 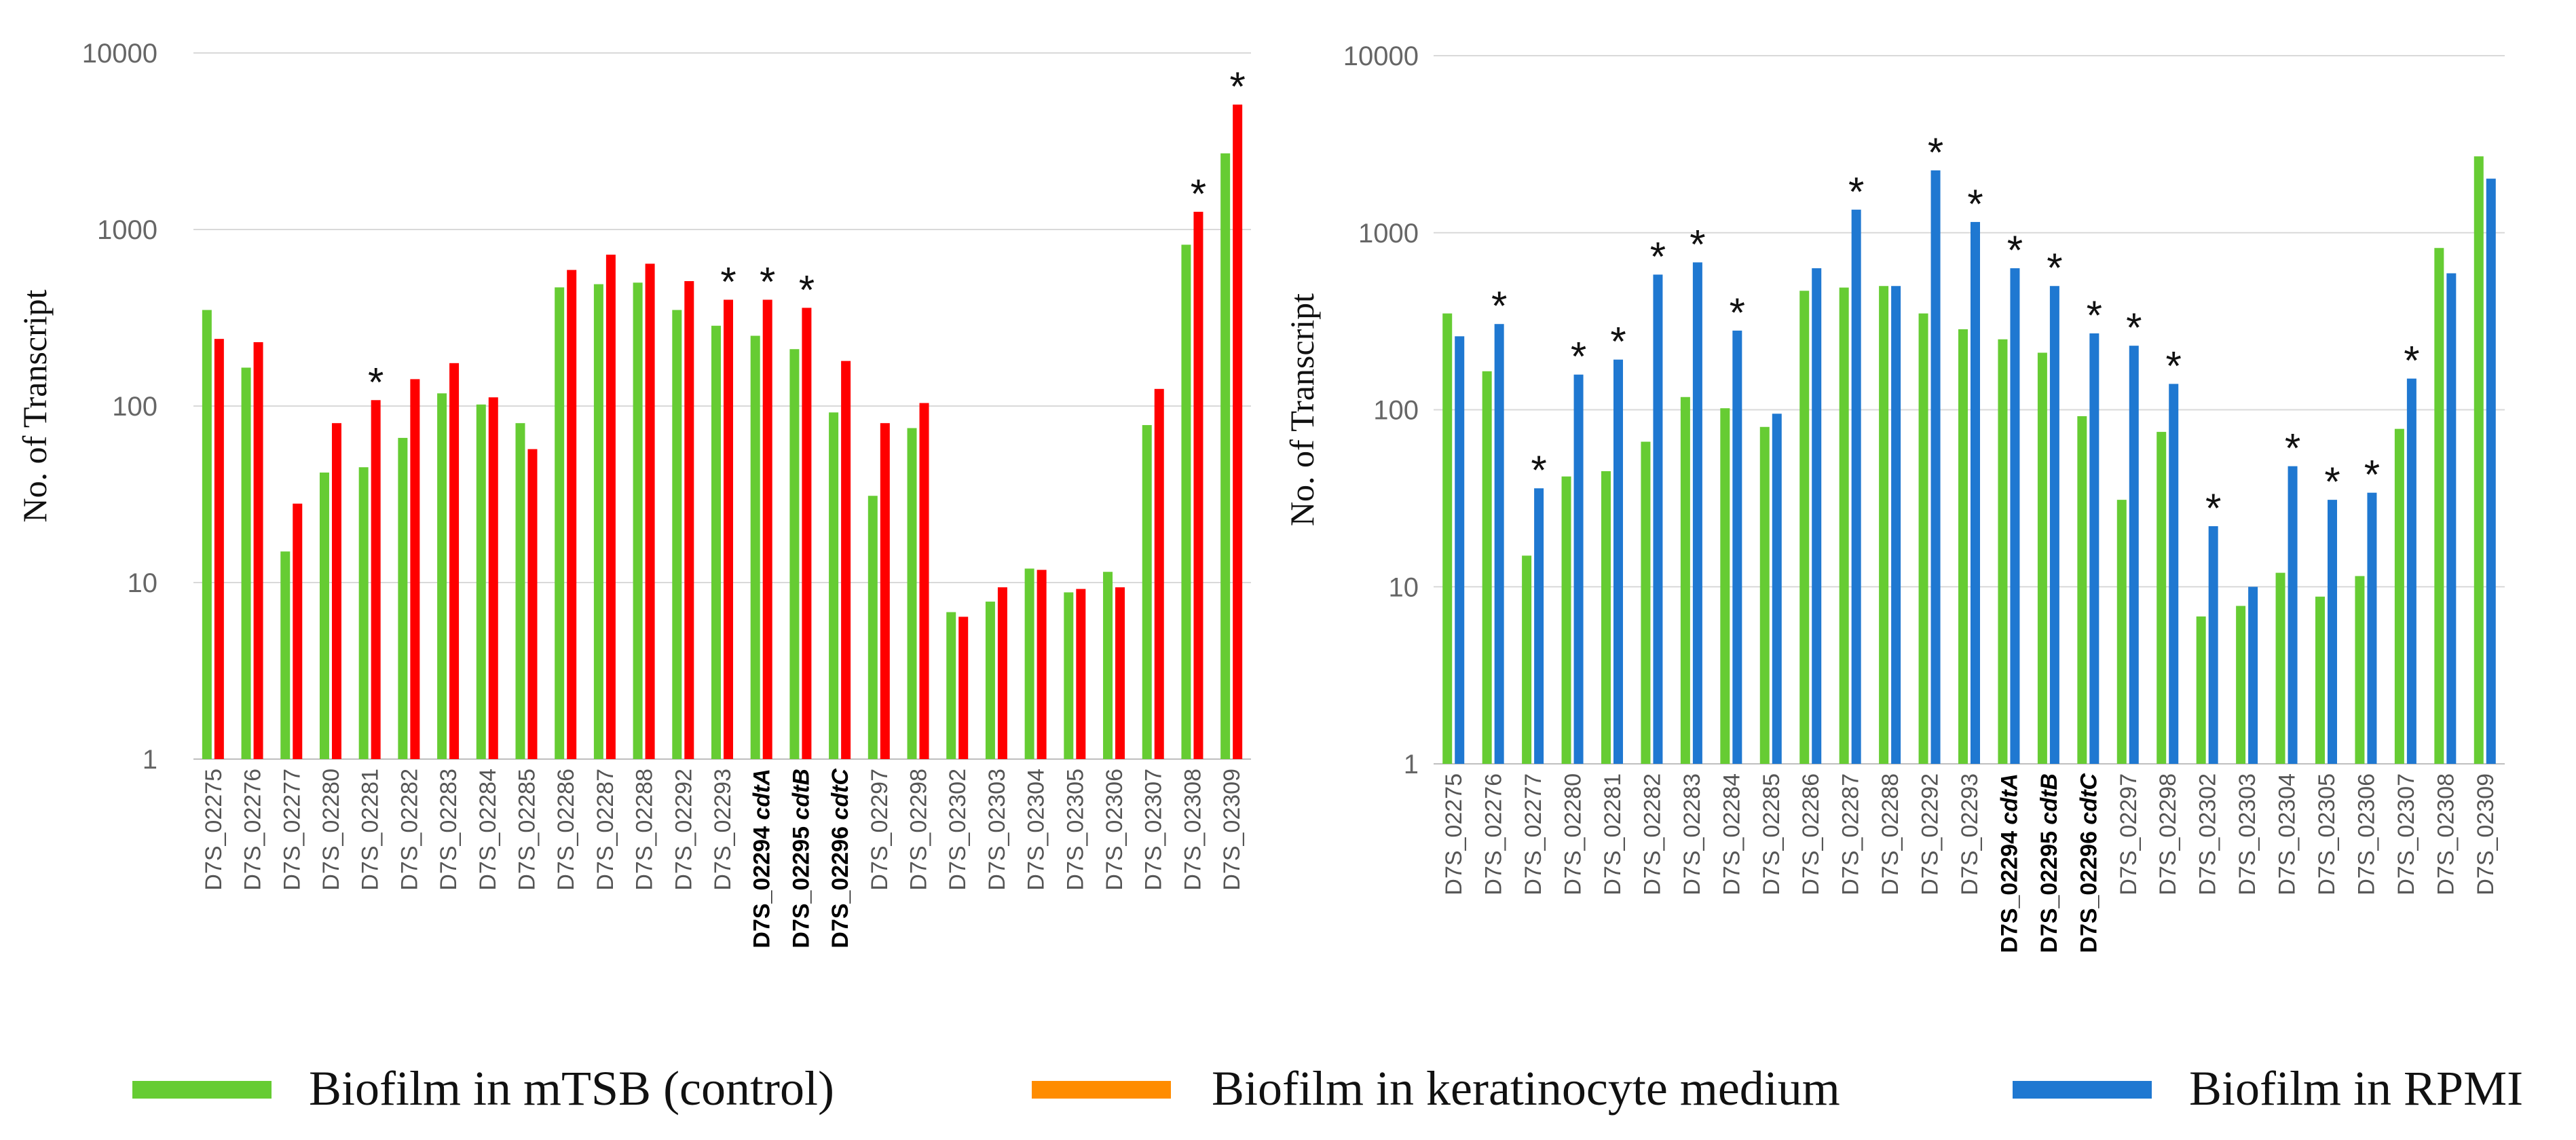 I want to click on y-tick-label: 1000, so click(x=127, y=230).